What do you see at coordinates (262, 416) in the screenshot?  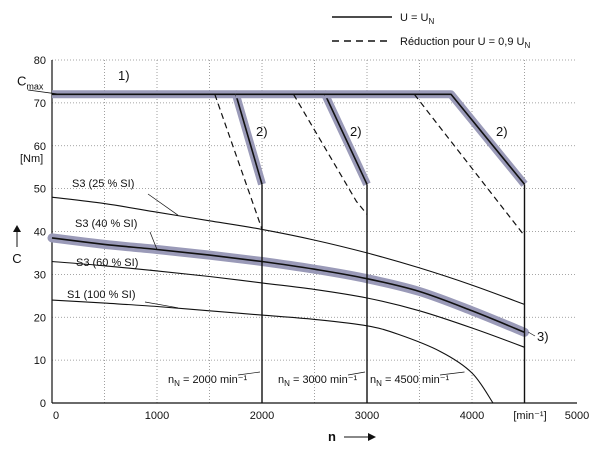 I see `x-tick-label: 2000` at bounding box center [262, 416].